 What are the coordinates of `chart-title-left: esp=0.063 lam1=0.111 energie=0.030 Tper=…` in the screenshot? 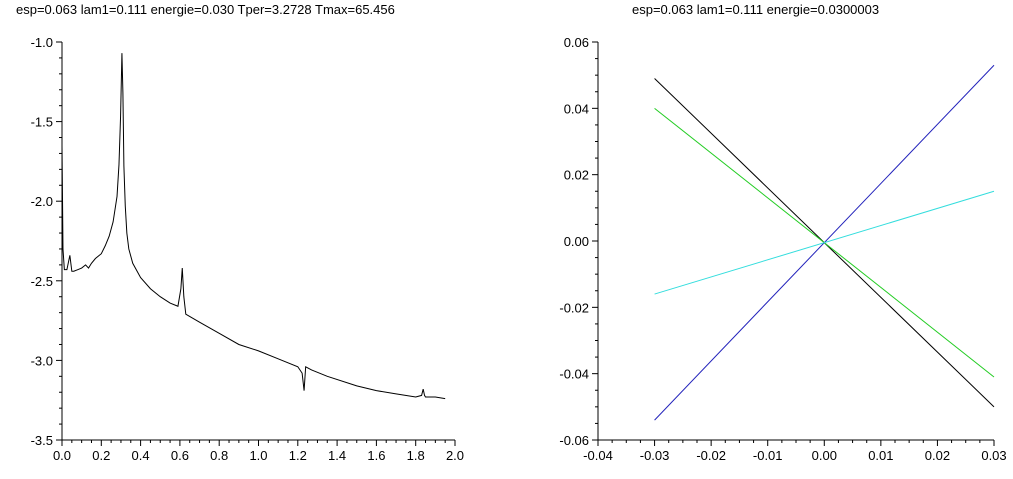 It's located at (205, 9).